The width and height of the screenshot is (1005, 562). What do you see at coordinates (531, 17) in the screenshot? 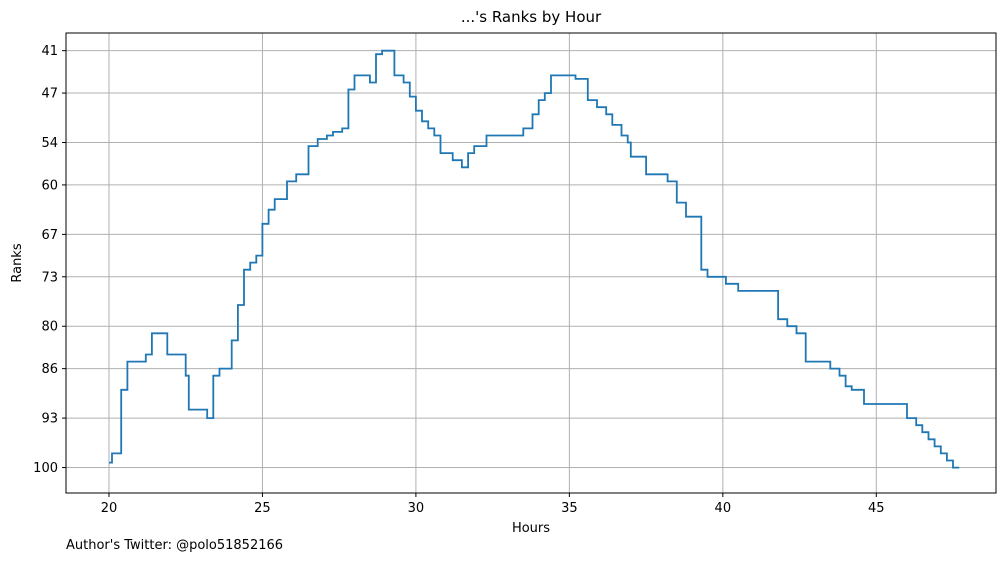
I see `chart-title: ...'s Ranks by Hour` at bounding box center [531, 17].